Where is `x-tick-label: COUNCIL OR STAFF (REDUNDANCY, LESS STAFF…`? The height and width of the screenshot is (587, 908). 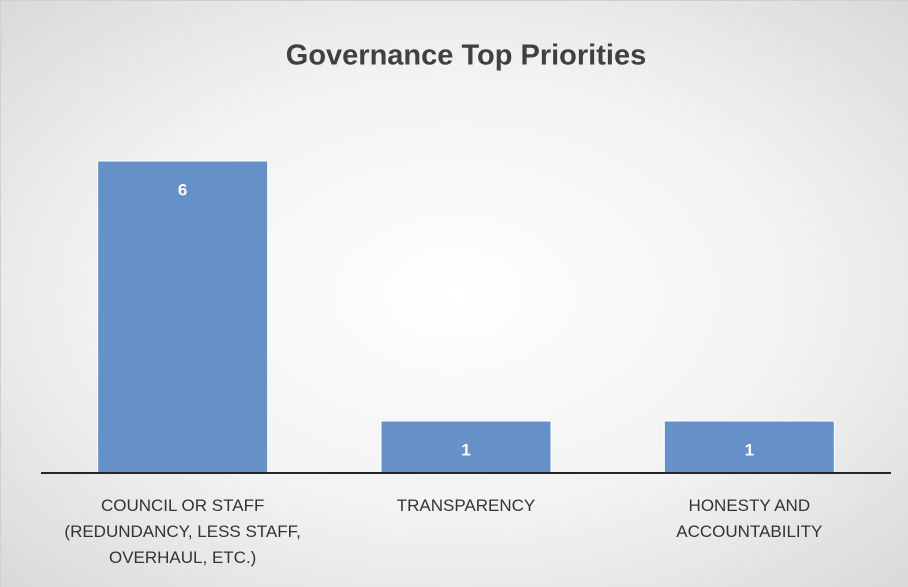
x-tick-label: COUNCIL OR STAFF (REDUNDANCY, LESS STAFF… is located at coordinates (182, 531).